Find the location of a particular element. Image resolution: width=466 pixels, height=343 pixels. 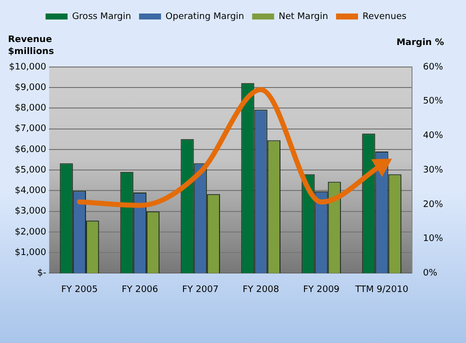

x-tick-label: FY 2008 is located at coordinates (261, 289).